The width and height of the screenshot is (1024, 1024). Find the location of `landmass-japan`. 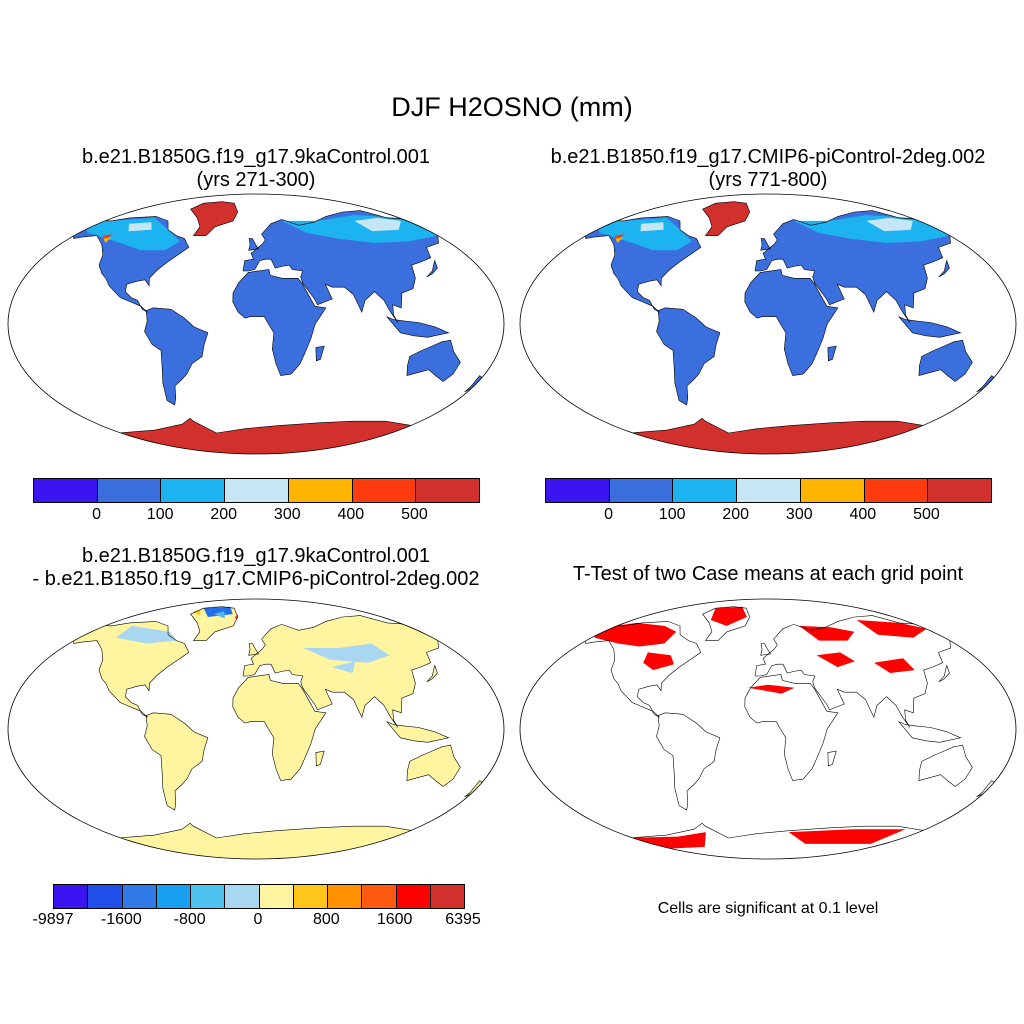

landmass-japan is located at coordinates (944, 268).